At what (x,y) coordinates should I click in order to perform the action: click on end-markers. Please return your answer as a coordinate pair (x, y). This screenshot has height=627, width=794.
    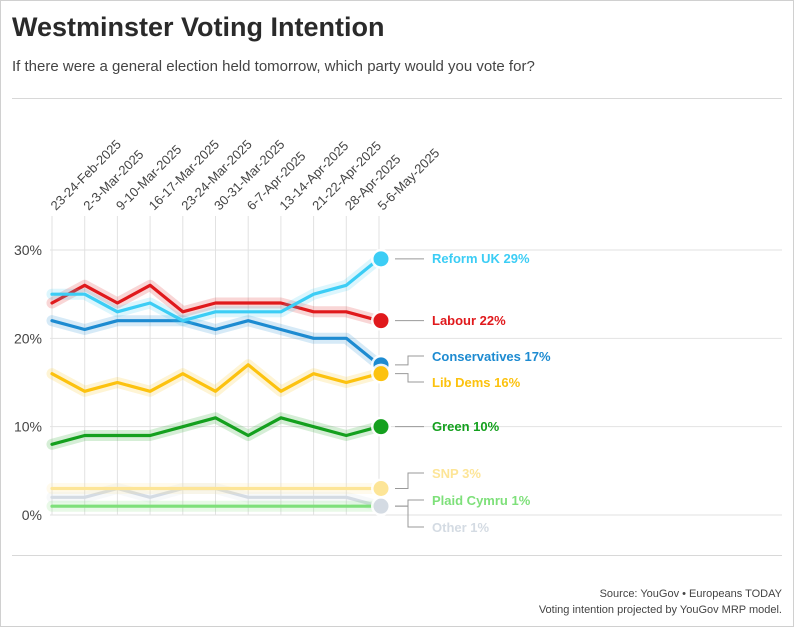
    Looking at the image, I should click on (381, 382).